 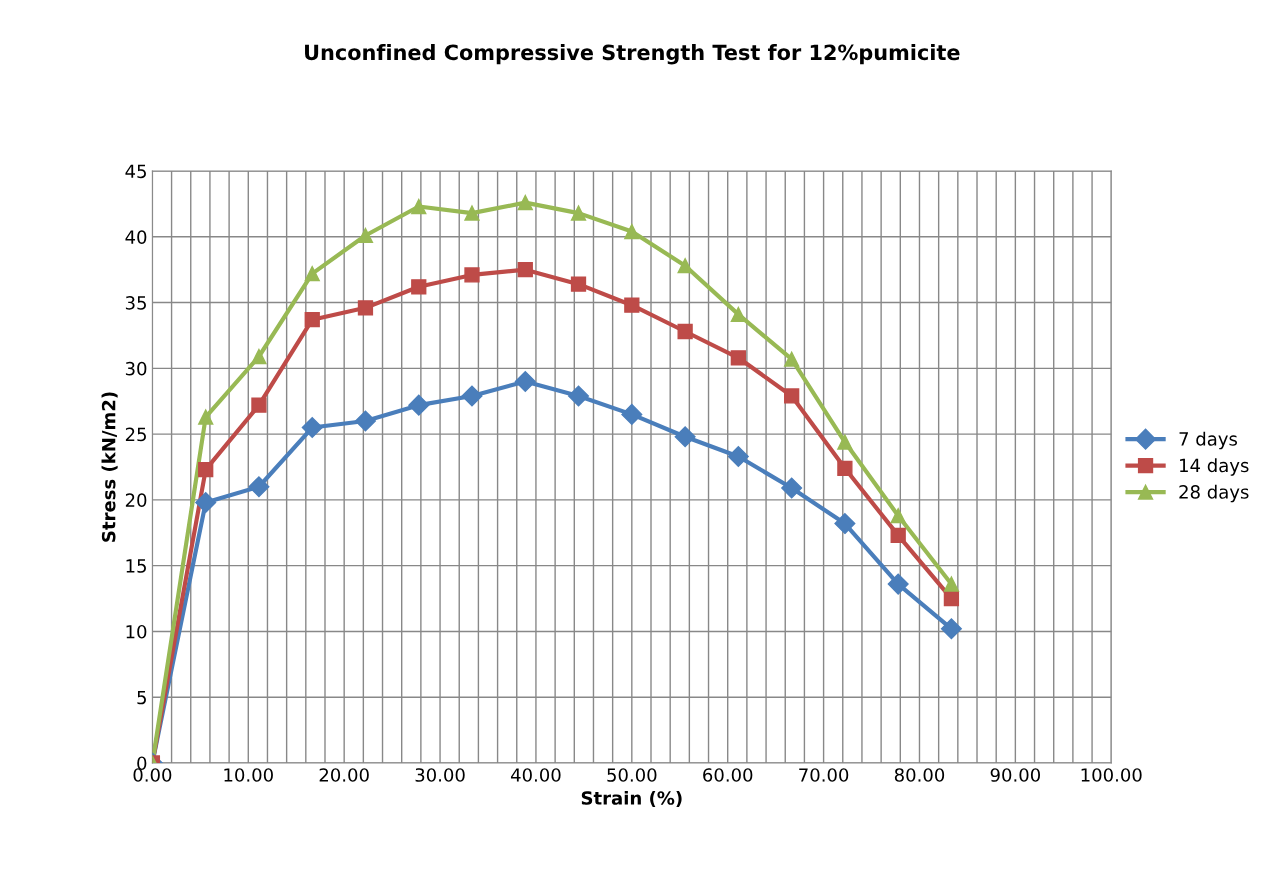 What do you see at coordinates (136, 500) in the screenshot?
I see `y-tick-label: 20` at bounding box center [136, 500].